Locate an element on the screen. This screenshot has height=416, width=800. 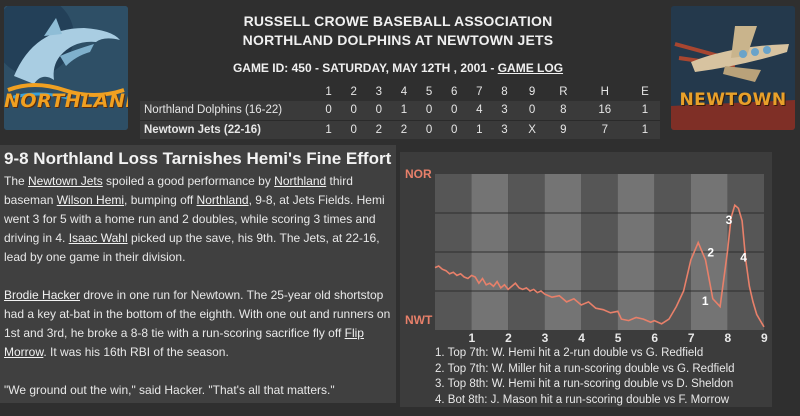
header-cell: 5 is located at coordinates (429, 91).